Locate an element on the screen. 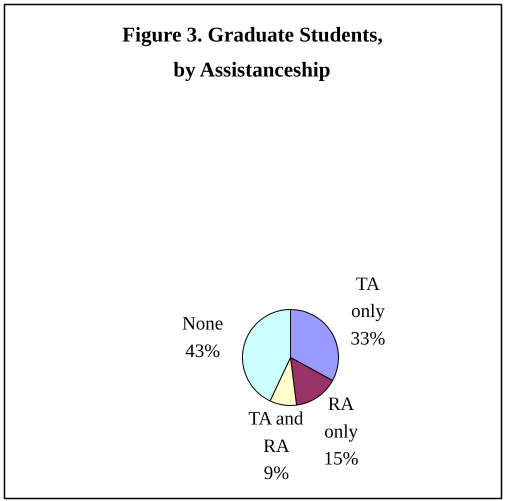 Image resolution: width=505 pixels, height=501 pixels. slice-label: TA only is located at coordinates (368, 298).